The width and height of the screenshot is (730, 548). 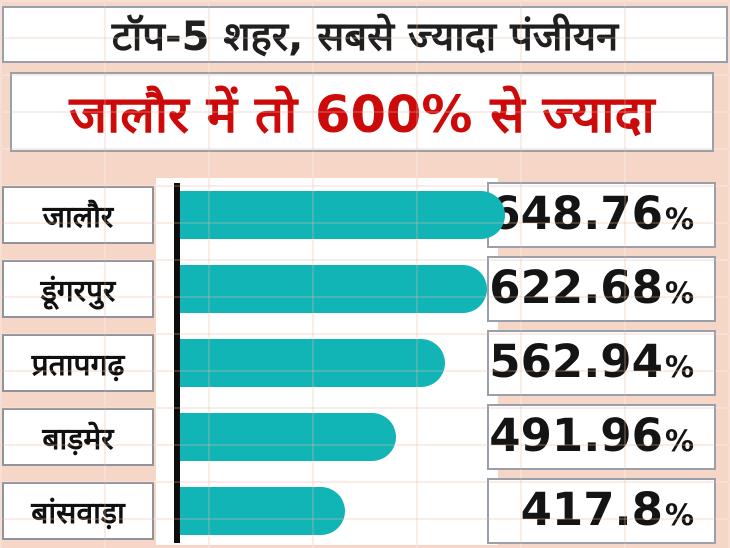 What do you see at coordinates (78, 289) in the screenshot?
I see `category-label: डूंगरपुर` at bounding box center [78, 289].